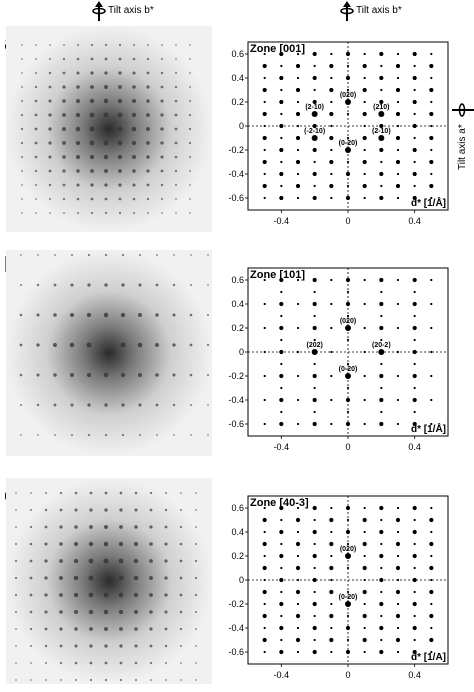 Image resolution: width=474 pixels, height=692 pixels. Describe the element at coordinates (414, 221) in the screenshot. I see `x-tick-label: 0.4` at that location.